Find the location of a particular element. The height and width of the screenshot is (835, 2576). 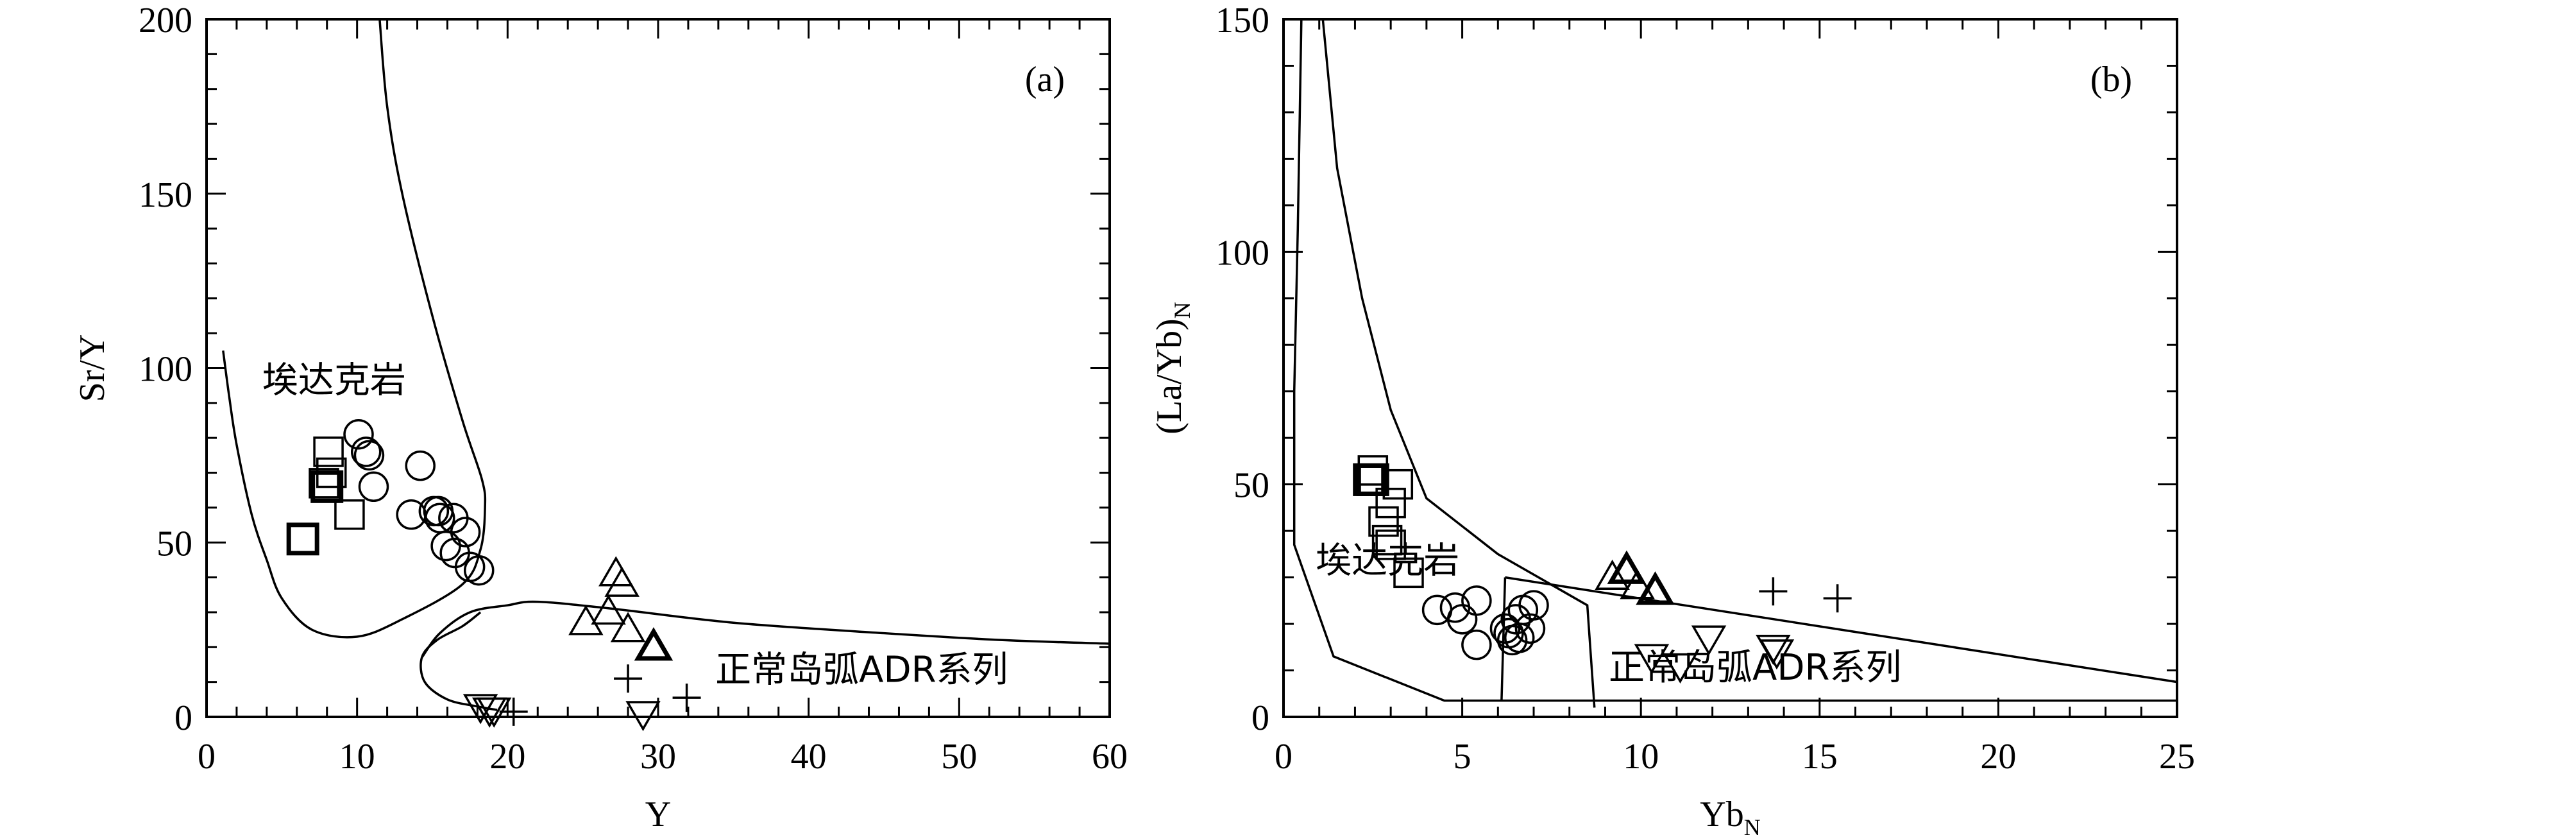

panel-b-y-tick-label: 50 is located at coordinates (1251, 486).